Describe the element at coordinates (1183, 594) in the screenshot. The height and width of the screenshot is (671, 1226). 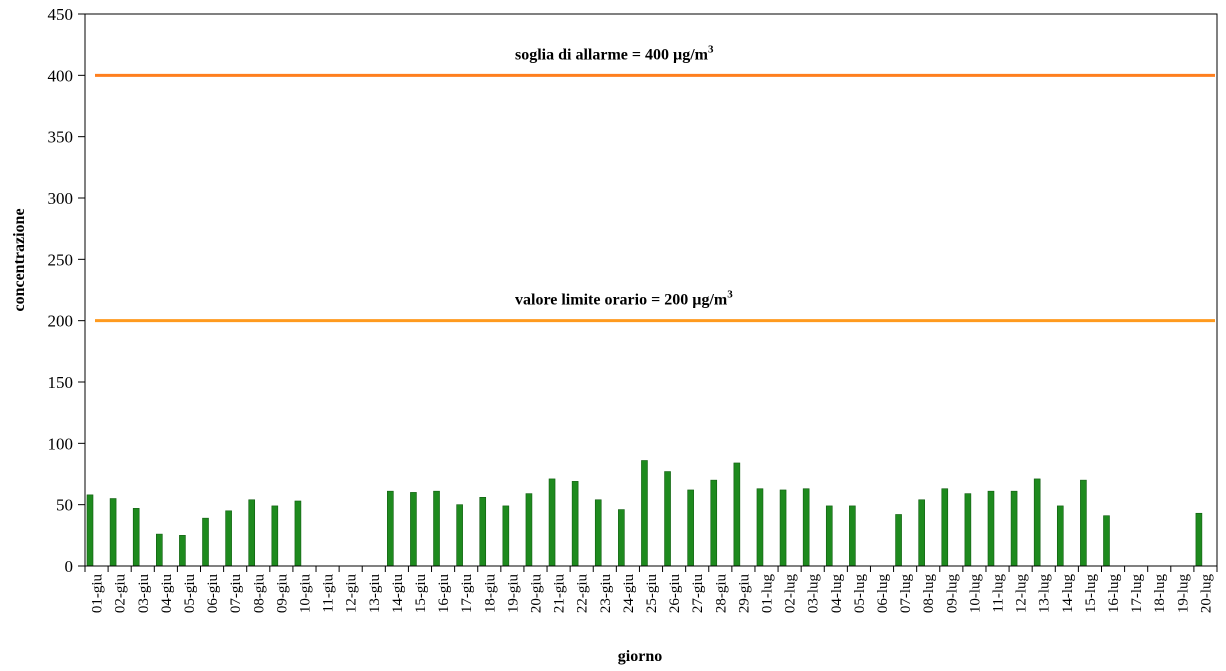
I see `x-tick-label: 19-lug` at that location.